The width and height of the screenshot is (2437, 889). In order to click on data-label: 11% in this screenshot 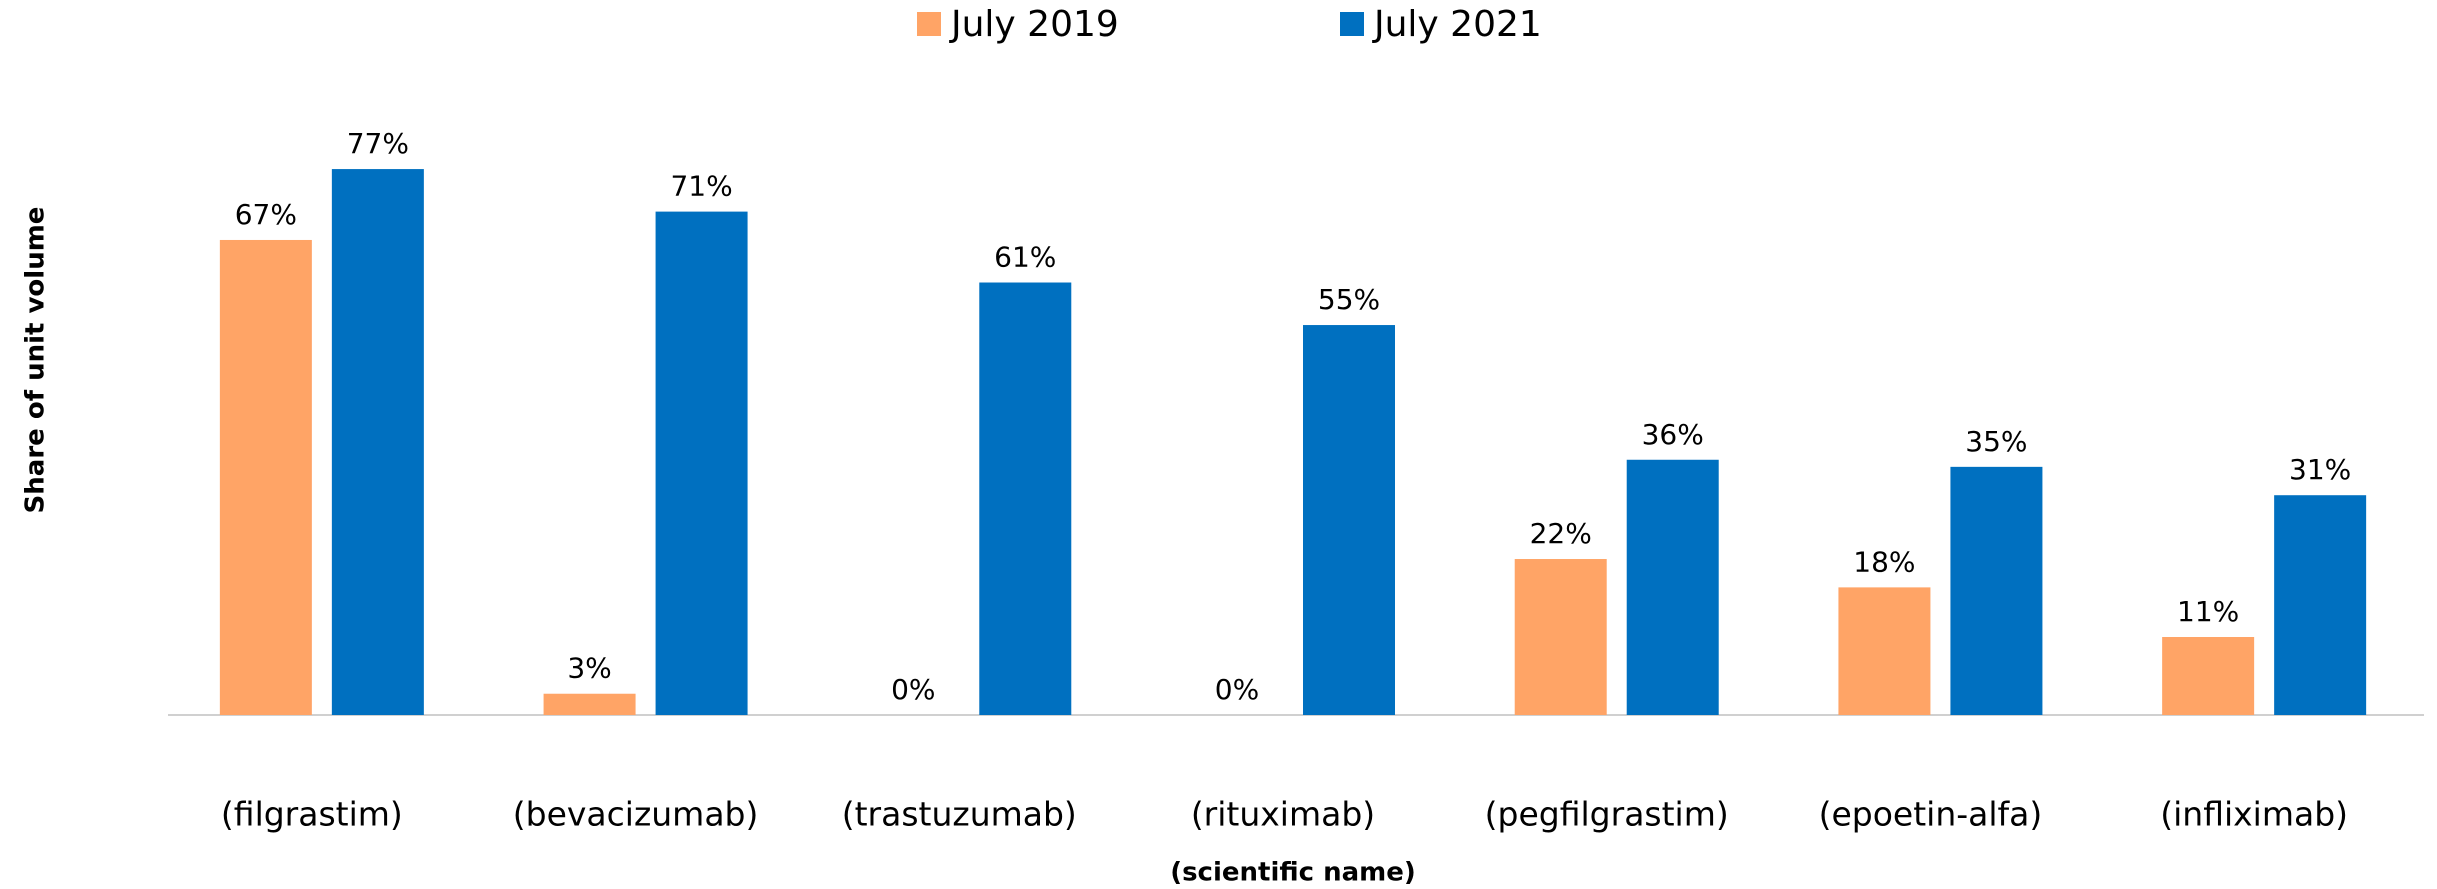, I will do `click(2208, 611)`.